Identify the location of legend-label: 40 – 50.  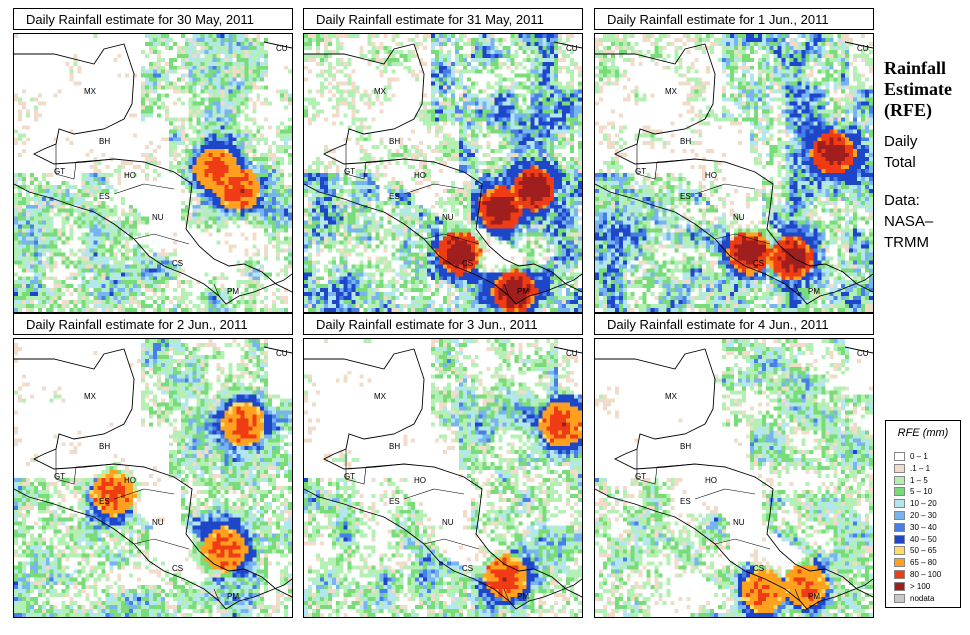
(923, 539).